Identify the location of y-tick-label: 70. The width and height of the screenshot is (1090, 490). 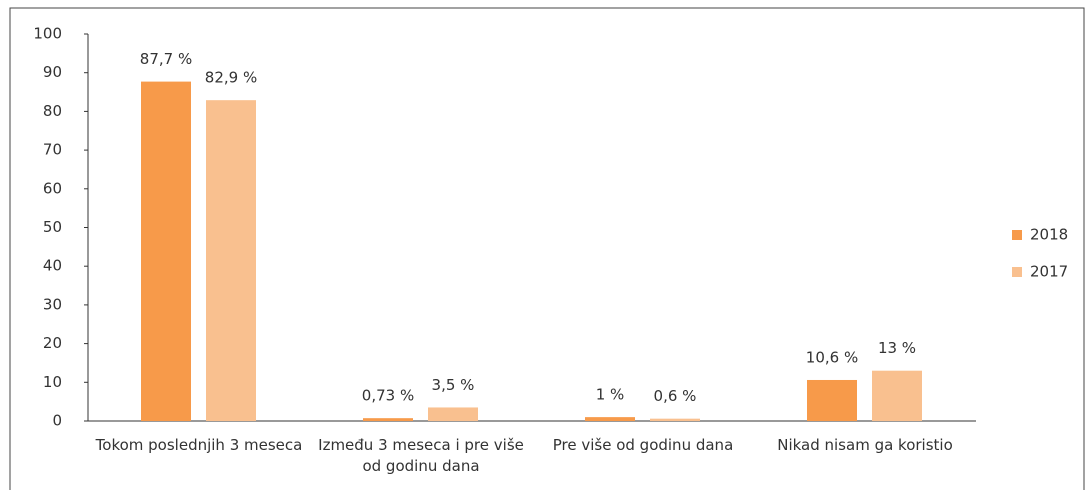
(52, 150).